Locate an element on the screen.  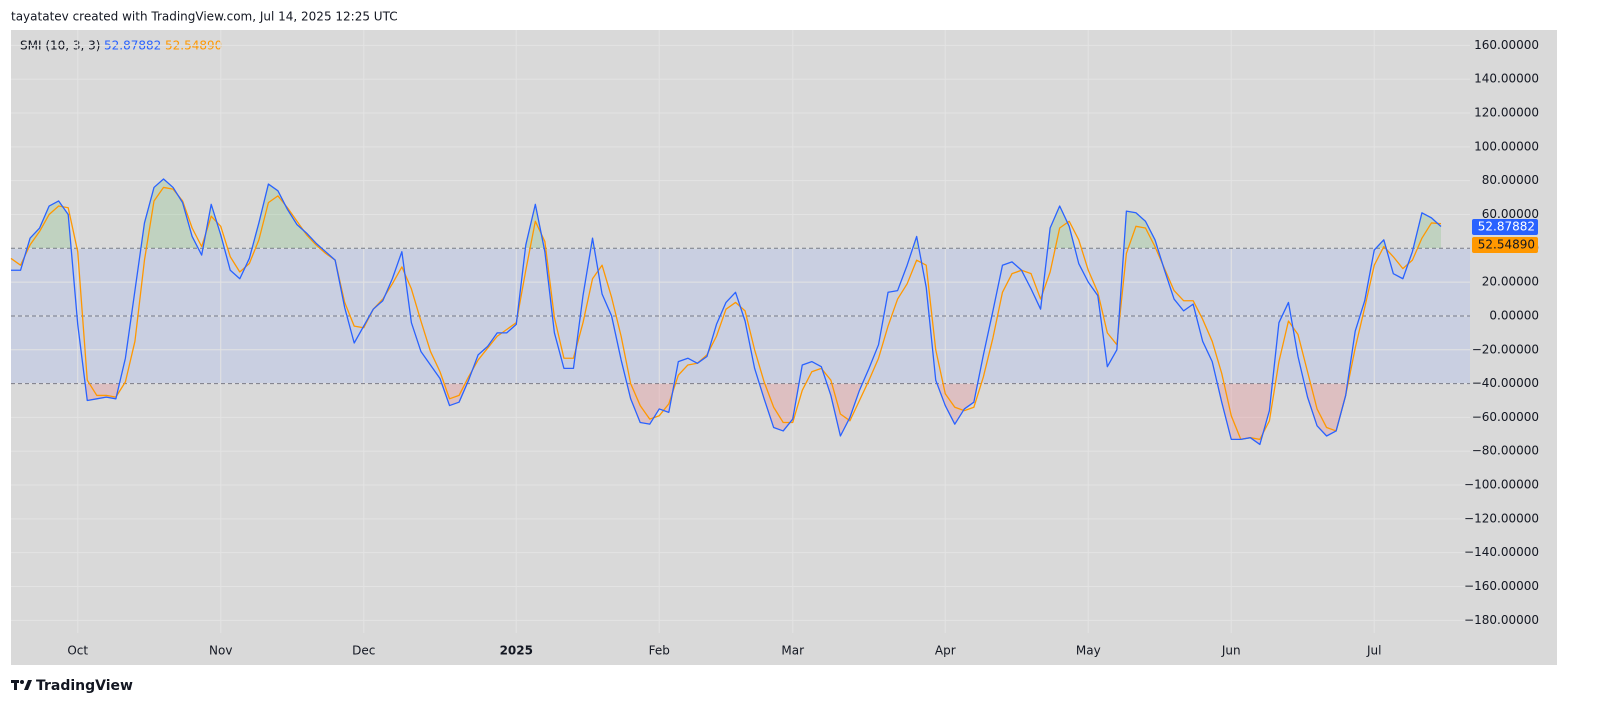
y-tick-label: −20.00000 is located at coordinates (1505, 349).